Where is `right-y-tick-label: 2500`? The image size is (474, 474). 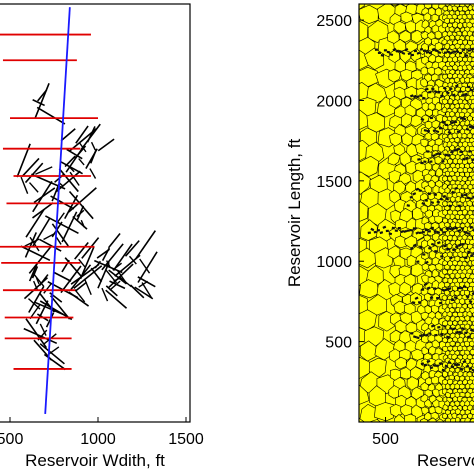
right-y-tick-label: 2500 is located at coordinates (334, 21).